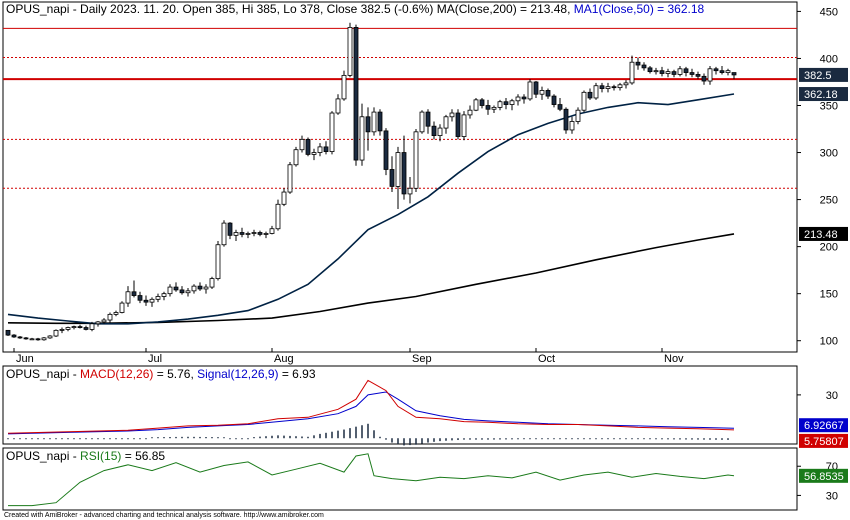 The height and width of the screenshot is (520, 850). Describe the element at coordinates (829, 106) in the screenshot. I see `price-tick-label: 350` at that location.